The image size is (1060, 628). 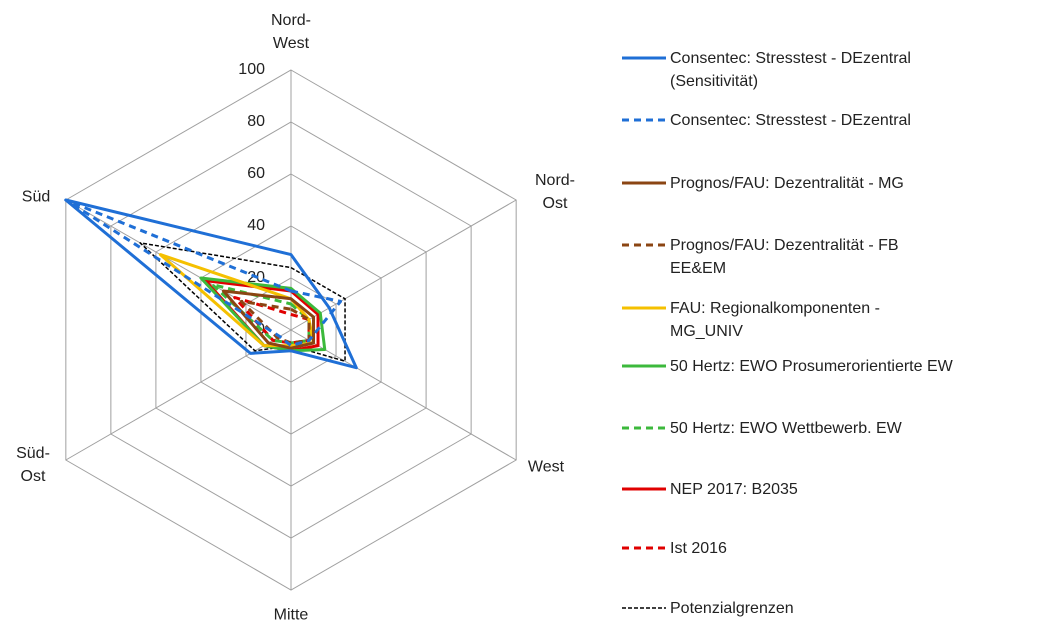 What do you see at coordinates (698, 548) in the screenshot?
I see `legend-label: Ist 2016` at bounding box center [698, 548].